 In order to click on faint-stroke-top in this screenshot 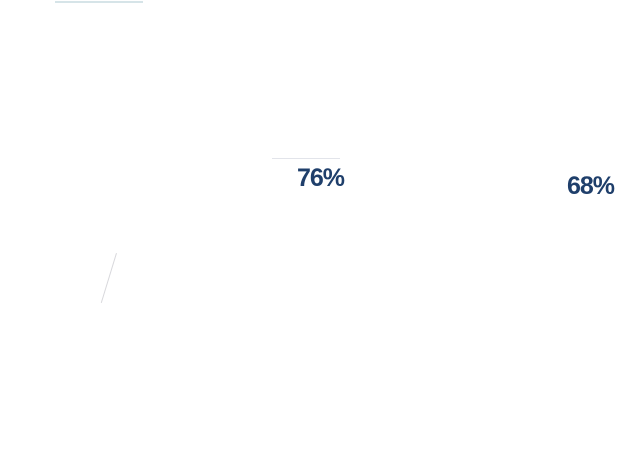, I will do `click(99, 2)`.